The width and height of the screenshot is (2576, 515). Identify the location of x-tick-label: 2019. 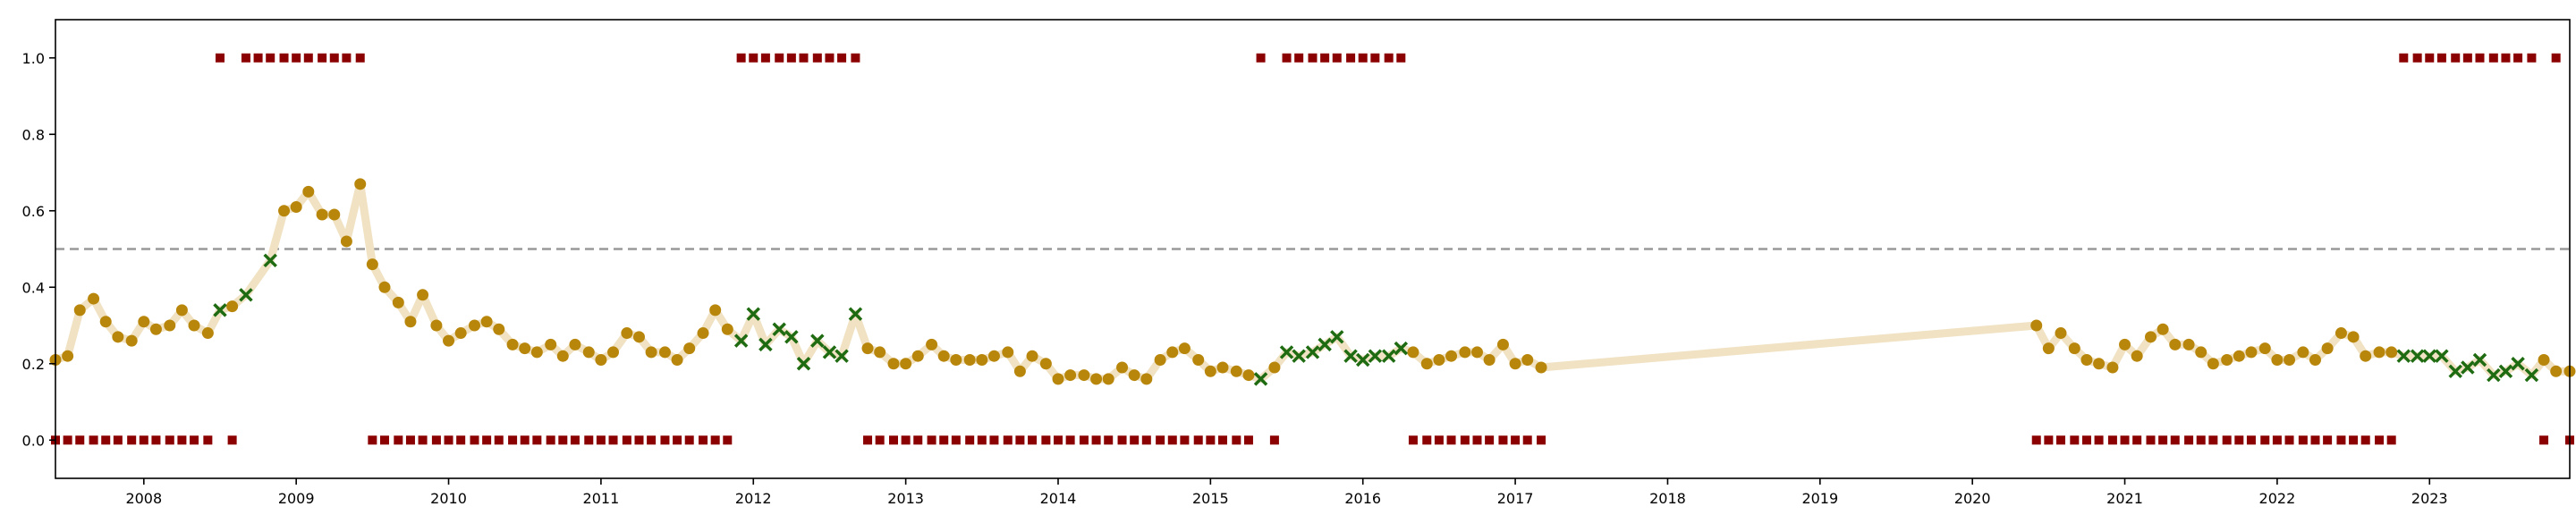
(1819, 498).